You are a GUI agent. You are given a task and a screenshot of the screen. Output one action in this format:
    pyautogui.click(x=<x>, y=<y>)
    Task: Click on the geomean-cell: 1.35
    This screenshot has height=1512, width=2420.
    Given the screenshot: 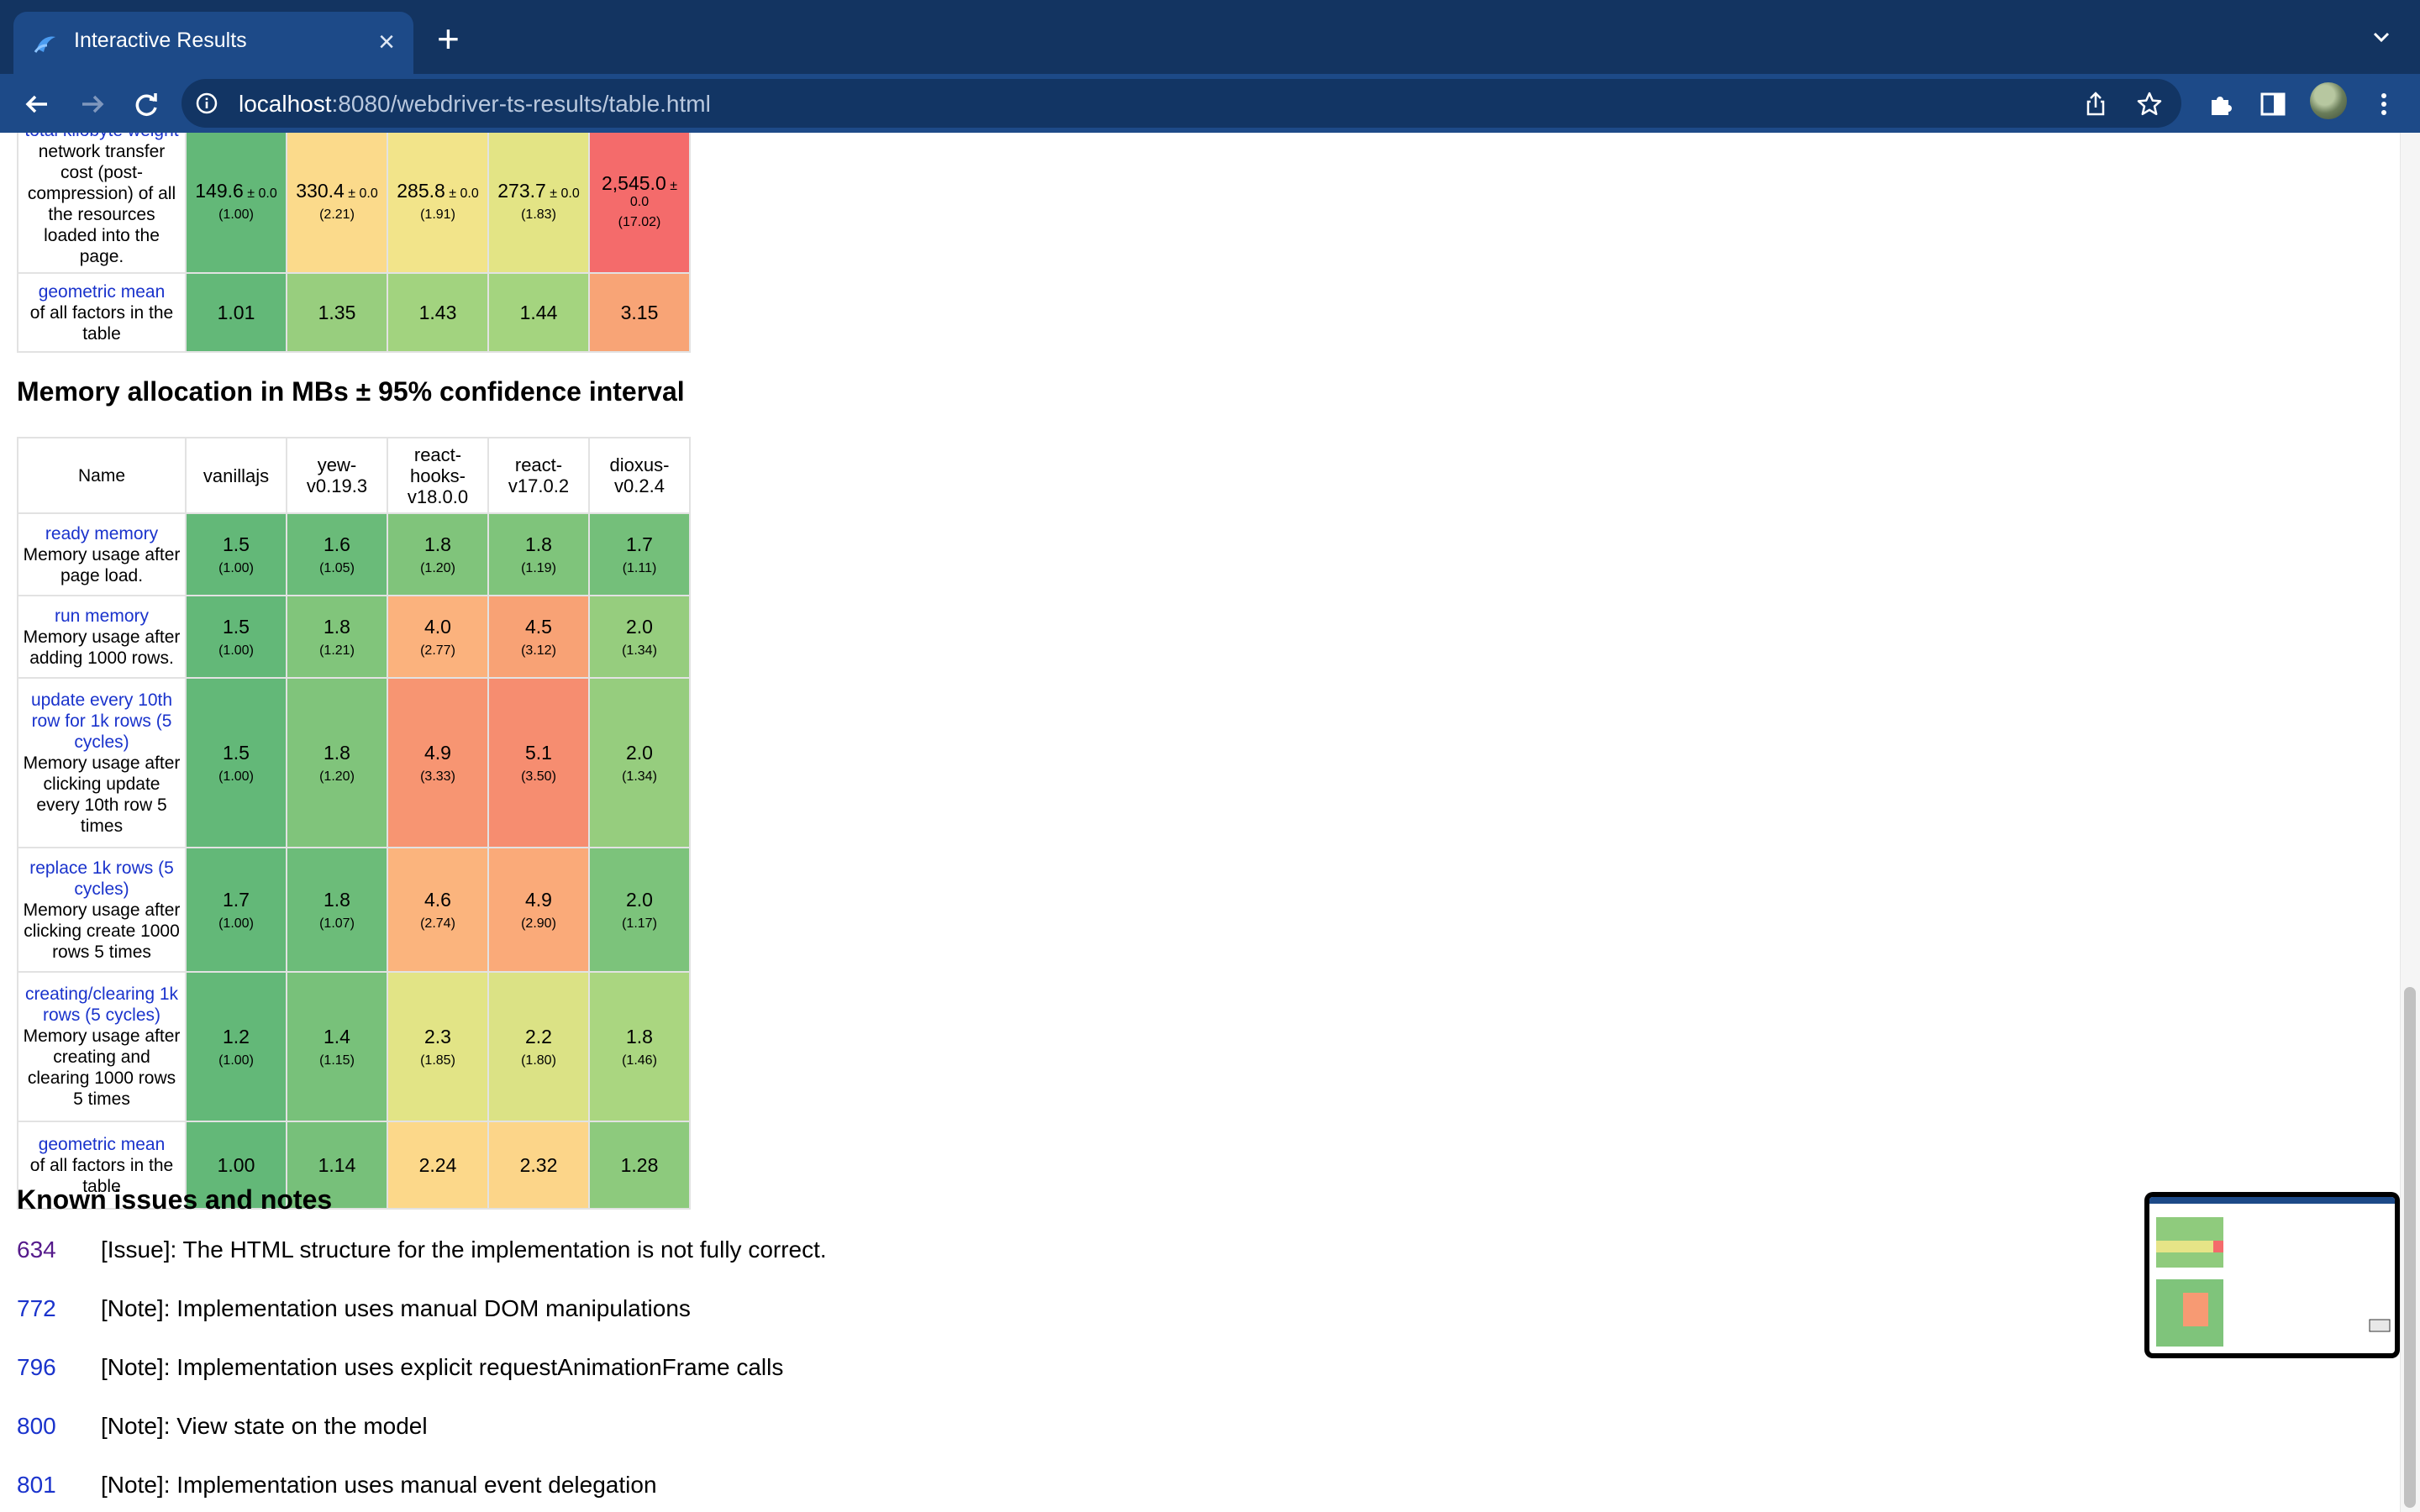 What is the action you would take?
    pyautogui.click(x=337, y=312)
    